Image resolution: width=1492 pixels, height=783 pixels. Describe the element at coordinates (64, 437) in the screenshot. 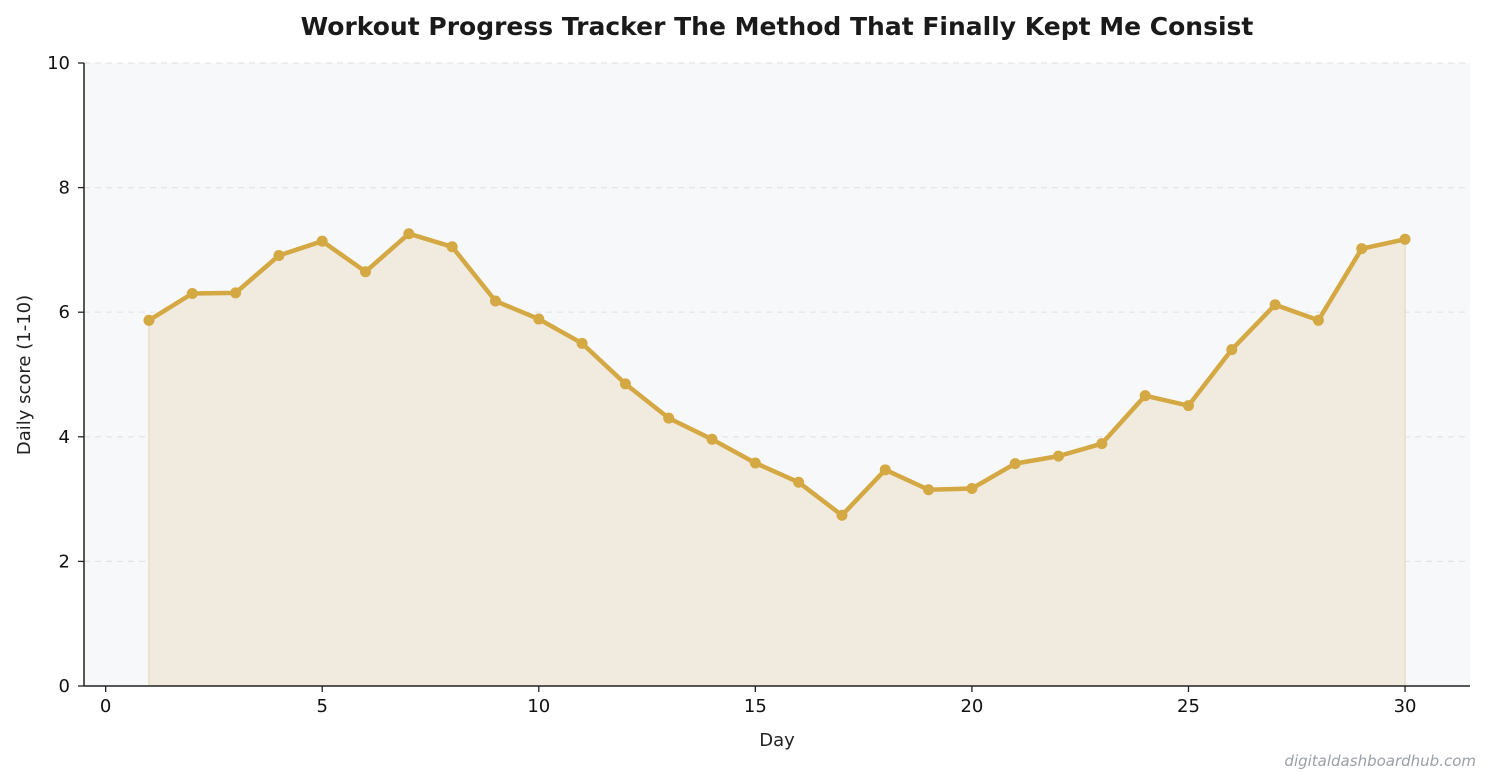

I see `y-tick-label: 4` at that location.